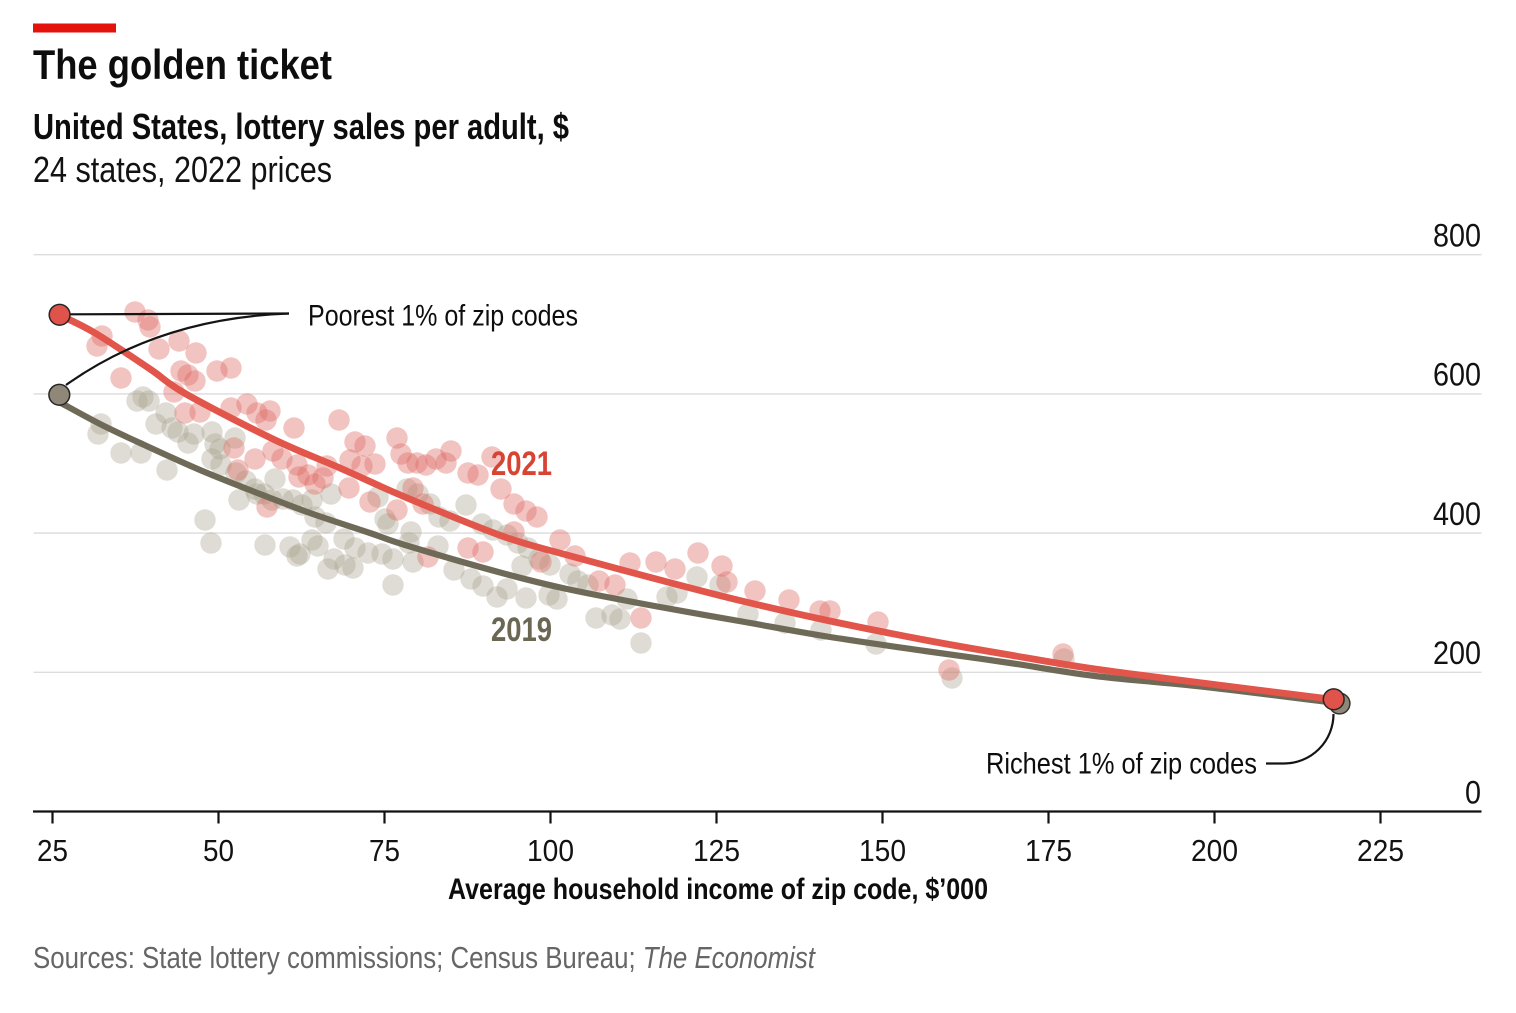 The image size is (1516, 1013). Describe the element at coordinates (218, 850) in the screenshot. I see `svg-text: 50` at that location.